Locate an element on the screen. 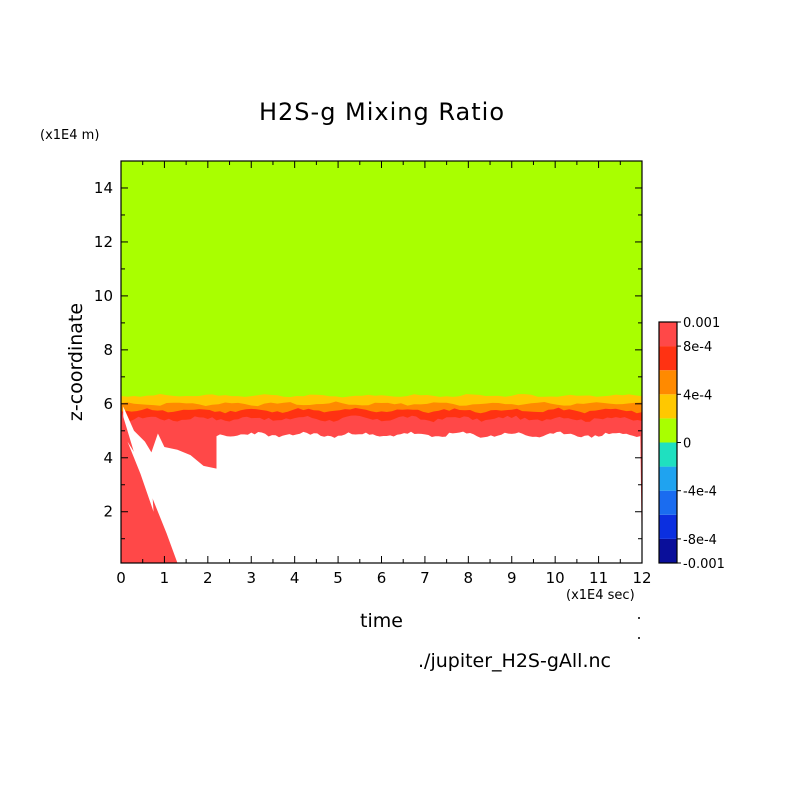 Image resolution: width=804 pixels, height=804 pixels. x-tick-label: 10 is located at coordinates (555, 578).